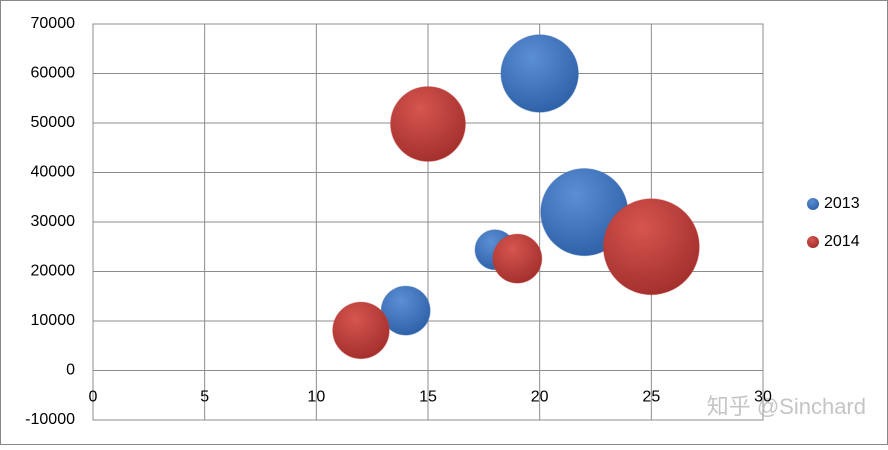 The image size is (888, 450). What do you see at coordinates (53, 23) in the screenshot?
I see `y-tick-label: 70000` at bounding box center [53, 23].